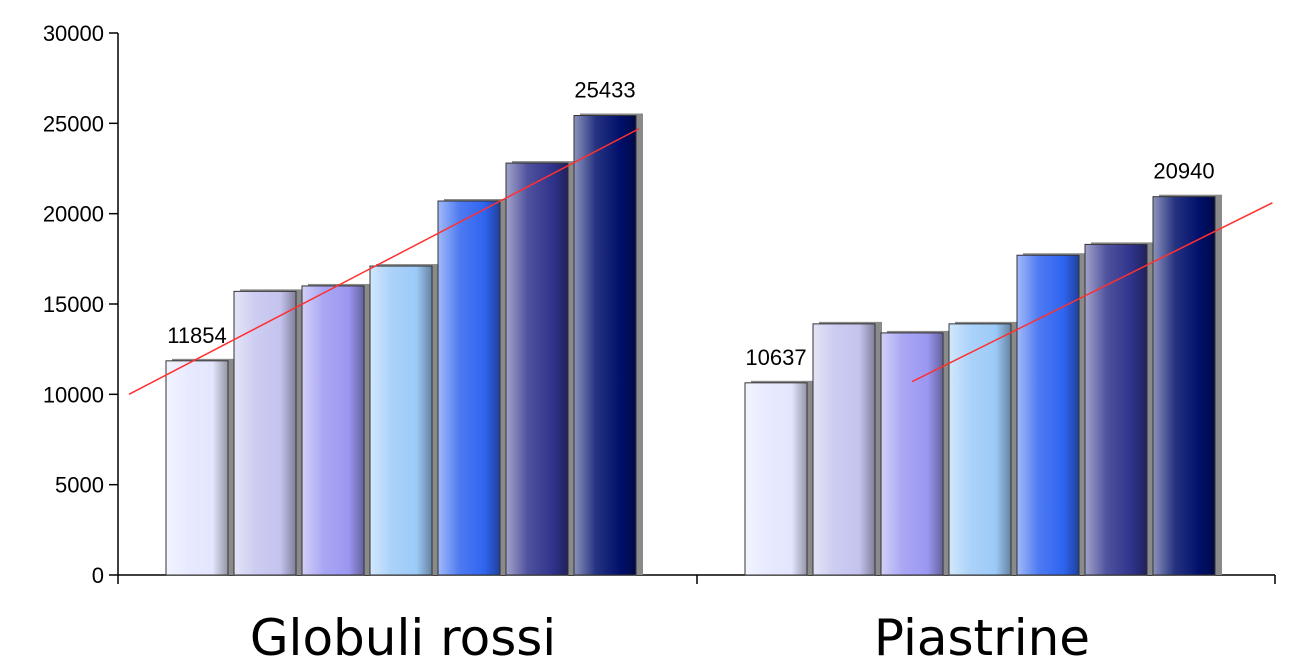 This screenshot has height=671, width=1296. I want to click on y-tick-label: 0, so click(98, 575).